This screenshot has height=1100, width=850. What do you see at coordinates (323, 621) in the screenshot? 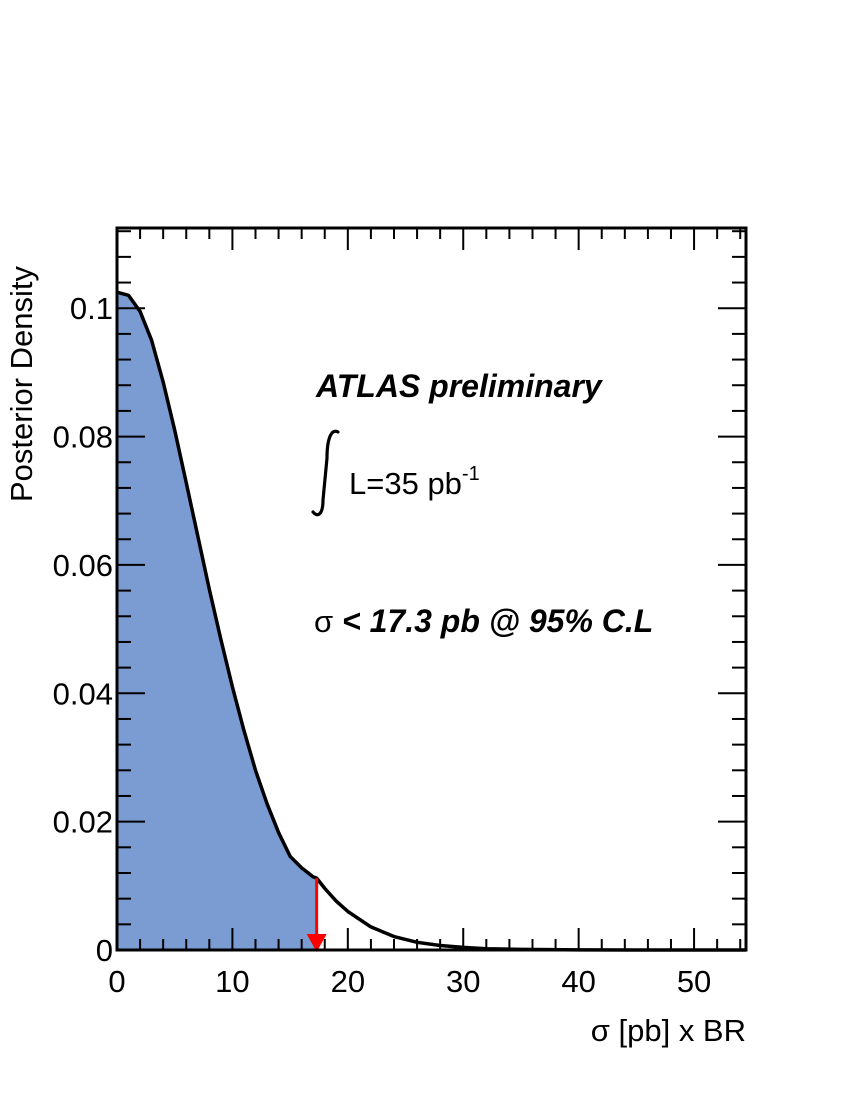
I see `sigma-symbol: σ` at bounding box center [323, 621].